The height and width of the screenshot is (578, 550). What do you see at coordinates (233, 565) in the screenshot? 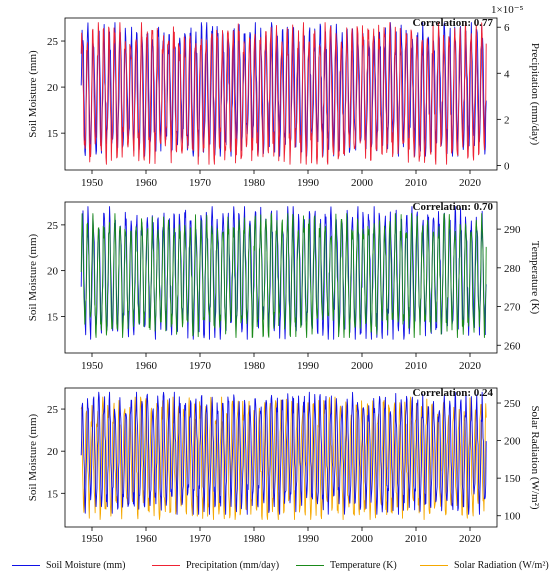
I see `legend-label-precipitation: Precipitation (mm/day)` at bounding box center [233, 565].